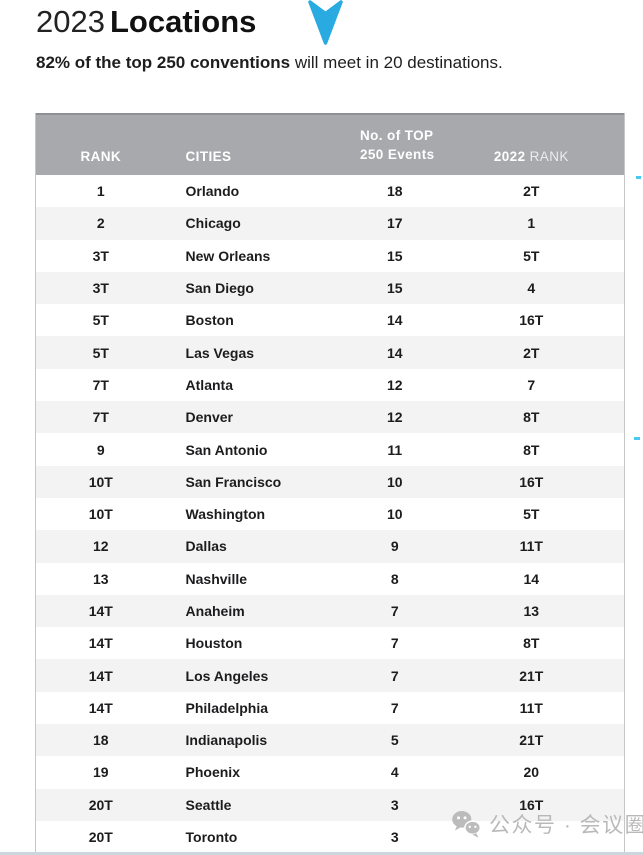  Describe the element at coordinates (100, 546) in the screenshot. I see `cell-rank: 12` at that location.